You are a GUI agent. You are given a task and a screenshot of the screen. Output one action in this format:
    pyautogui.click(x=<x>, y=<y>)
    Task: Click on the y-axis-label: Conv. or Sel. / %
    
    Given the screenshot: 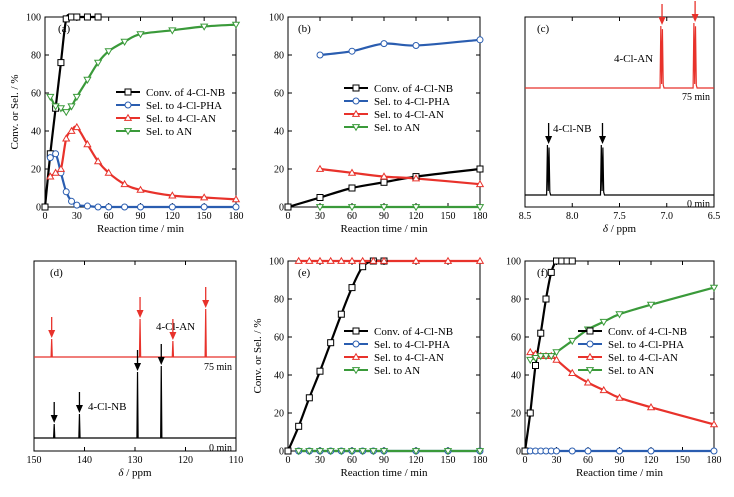 What is the action you would take?
    pyautogui.click(x=258, y=355)
    